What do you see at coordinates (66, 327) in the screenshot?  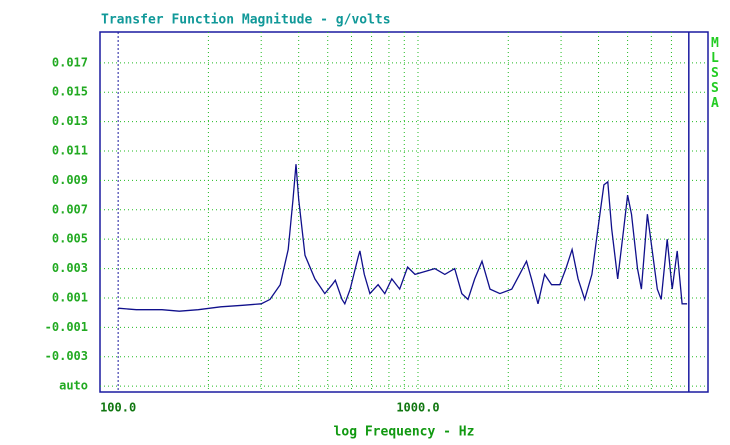 I see `y-tick-label: -0.001` at bounding box center [66, 327].